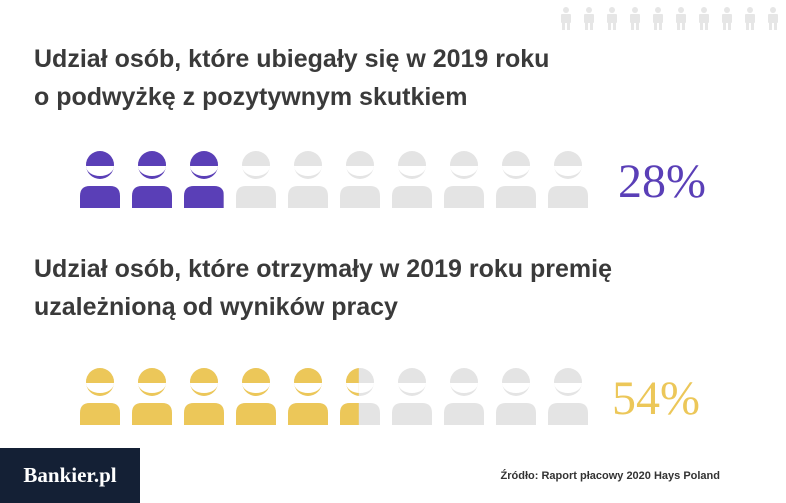  Describe the element at coordinates (669, 18) in the screenshot. I see `decorative-person-icons` at that location.